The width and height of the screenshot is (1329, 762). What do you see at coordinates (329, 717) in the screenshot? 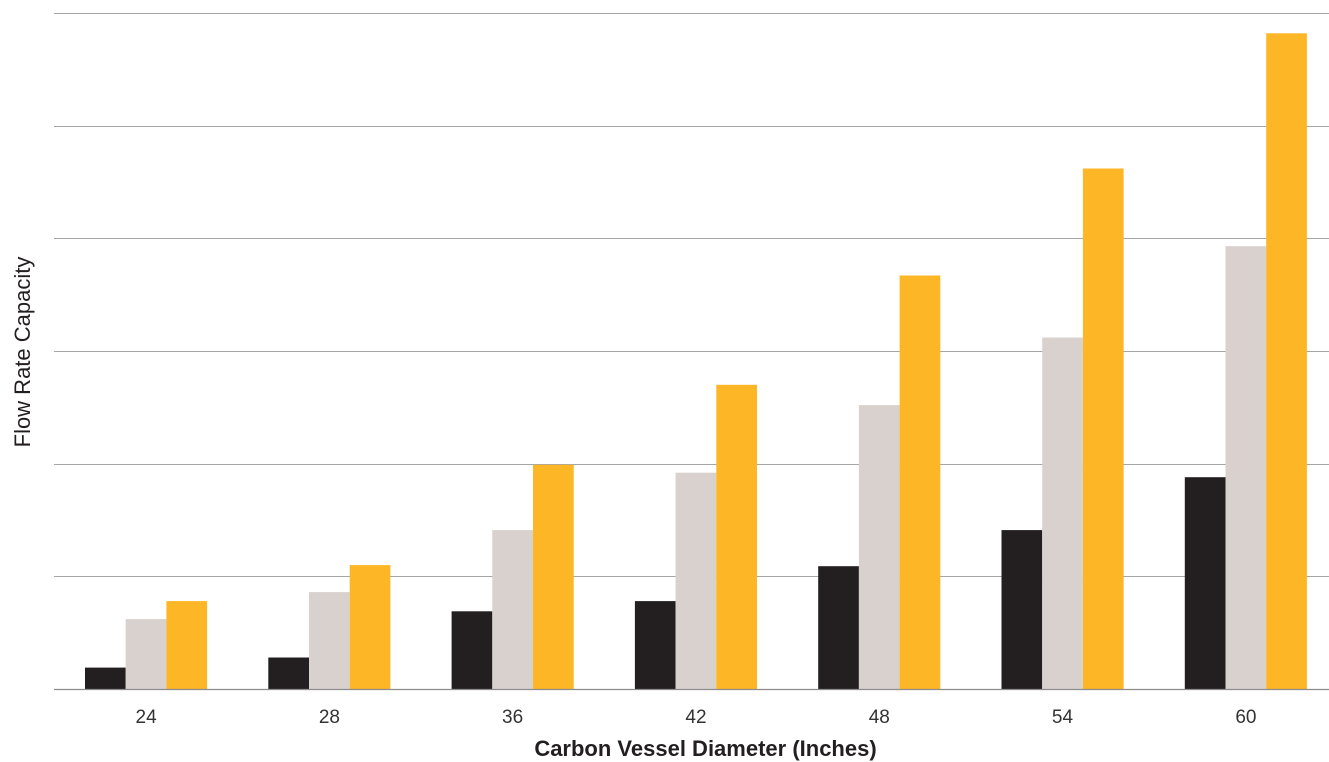
I see `x-tick-label-28: 28` at bounding box center [329, 717].